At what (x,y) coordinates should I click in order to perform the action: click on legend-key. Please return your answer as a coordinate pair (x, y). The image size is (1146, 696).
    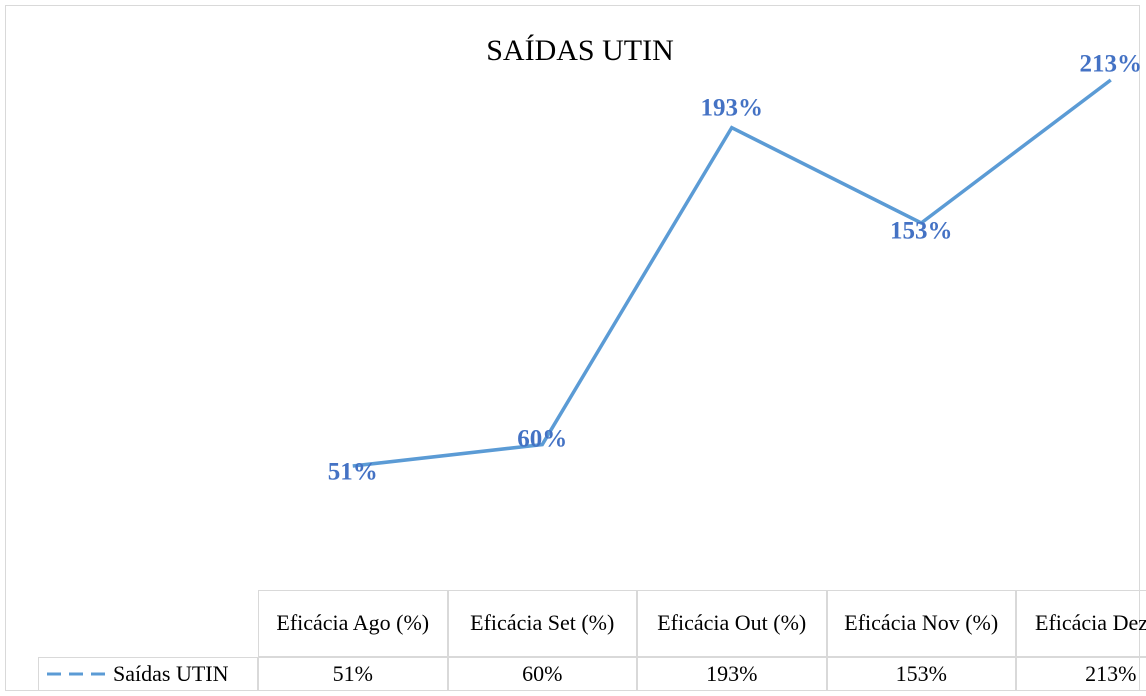
    Looking at the image, I should click on (77, 674).